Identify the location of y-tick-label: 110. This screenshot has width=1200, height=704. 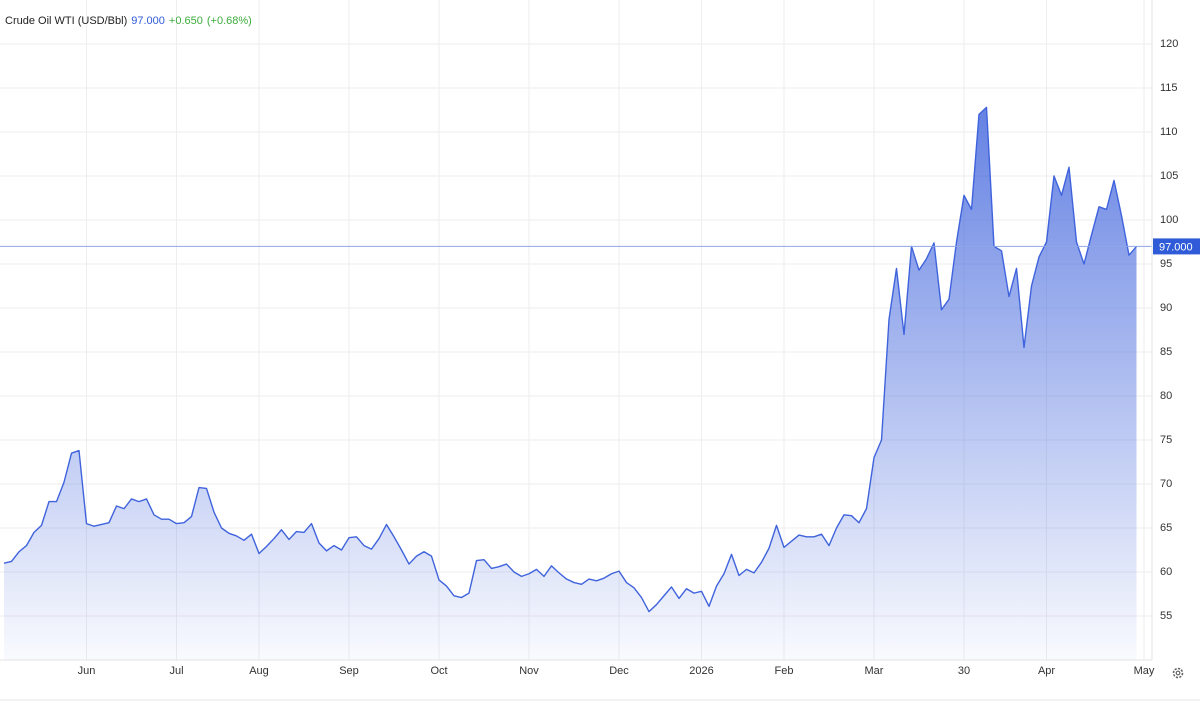
(1169, 132).